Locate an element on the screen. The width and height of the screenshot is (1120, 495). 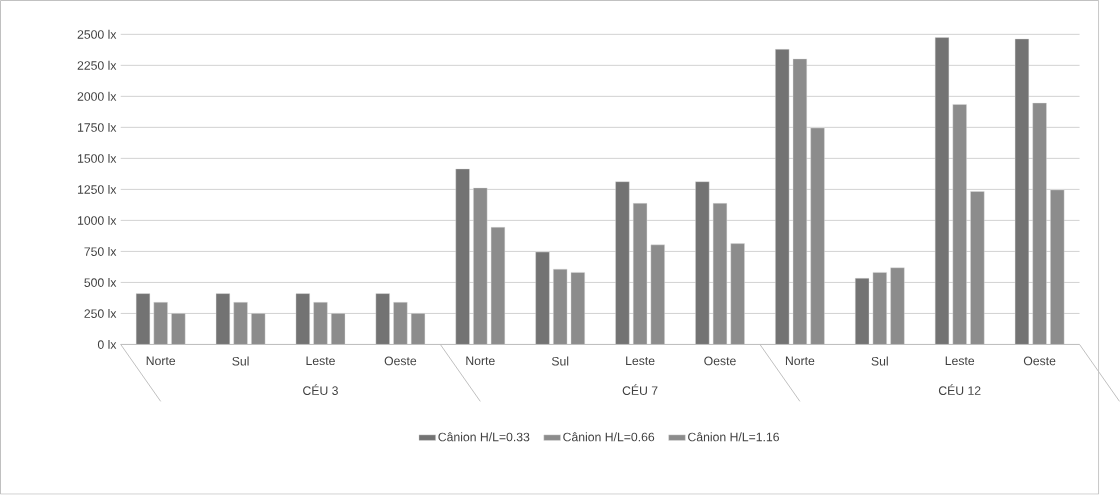
y-tick-label: 250 lx is located at coordinates (100, 314).